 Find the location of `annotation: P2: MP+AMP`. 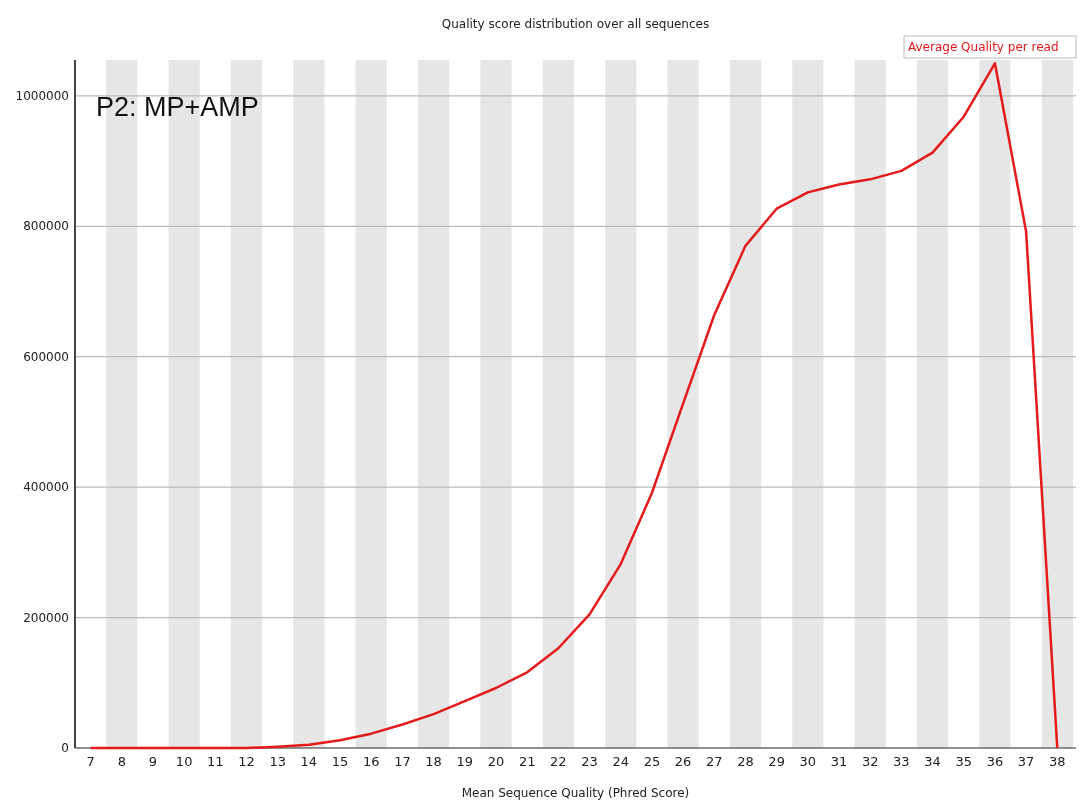

annotation: P2: MP+AMP is located at coordinates (177, 107).